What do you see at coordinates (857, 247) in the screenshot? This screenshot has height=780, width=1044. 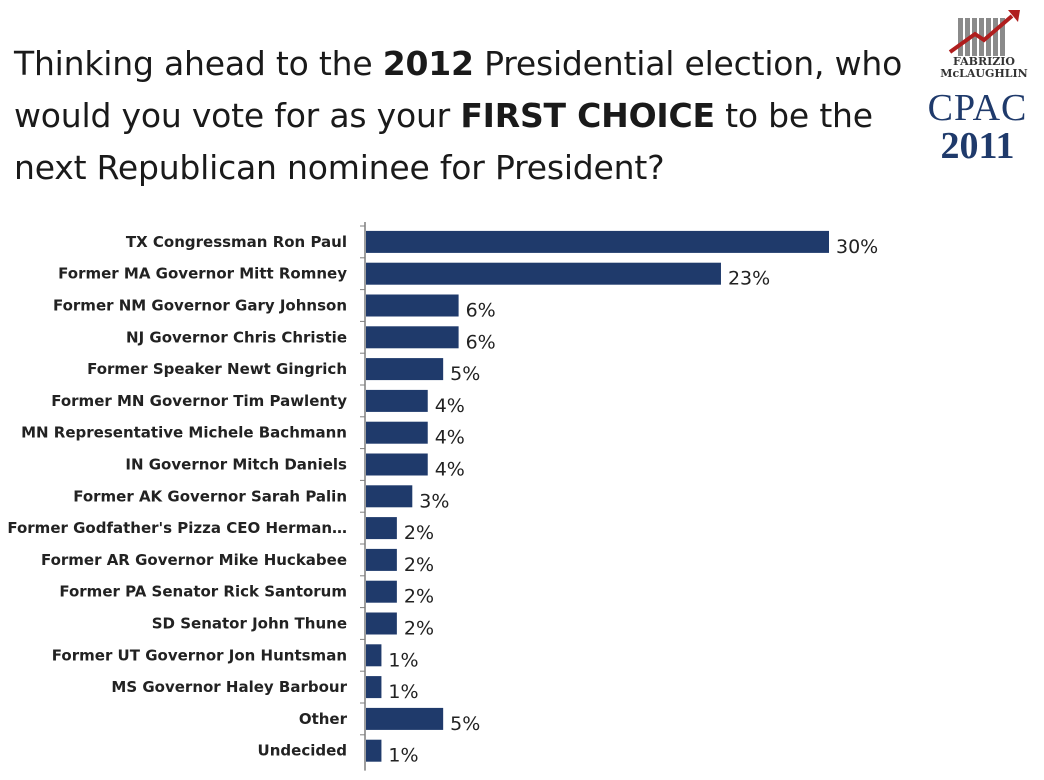 I see `data-label: 30%` at bounding box center [857, 247].